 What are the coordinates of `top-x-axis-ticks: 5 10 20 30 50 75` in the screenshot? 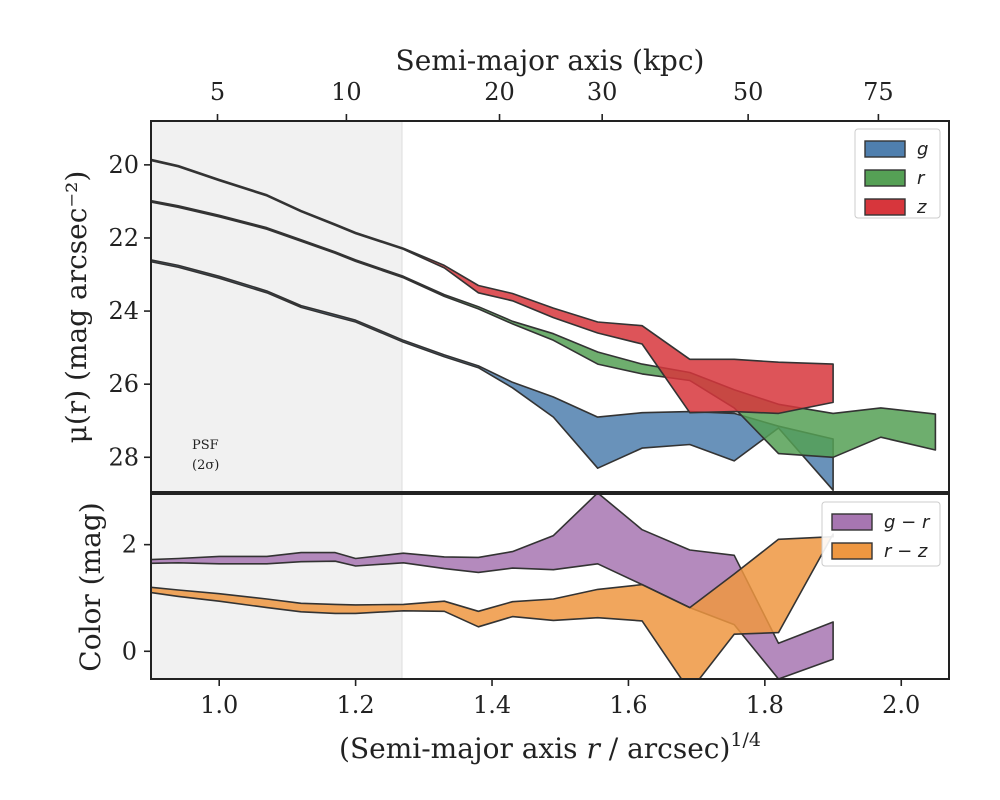 It's located at (552, 99).